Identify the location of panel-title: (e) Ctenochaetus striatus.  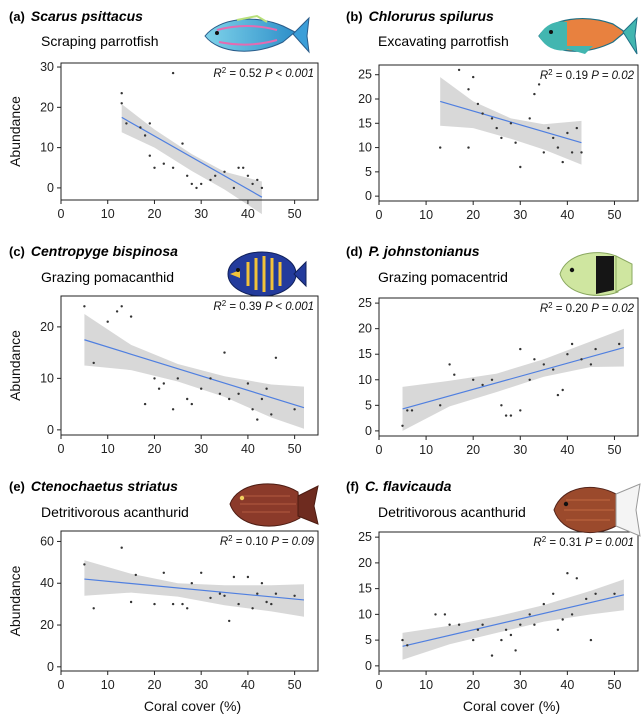
(93, 486).